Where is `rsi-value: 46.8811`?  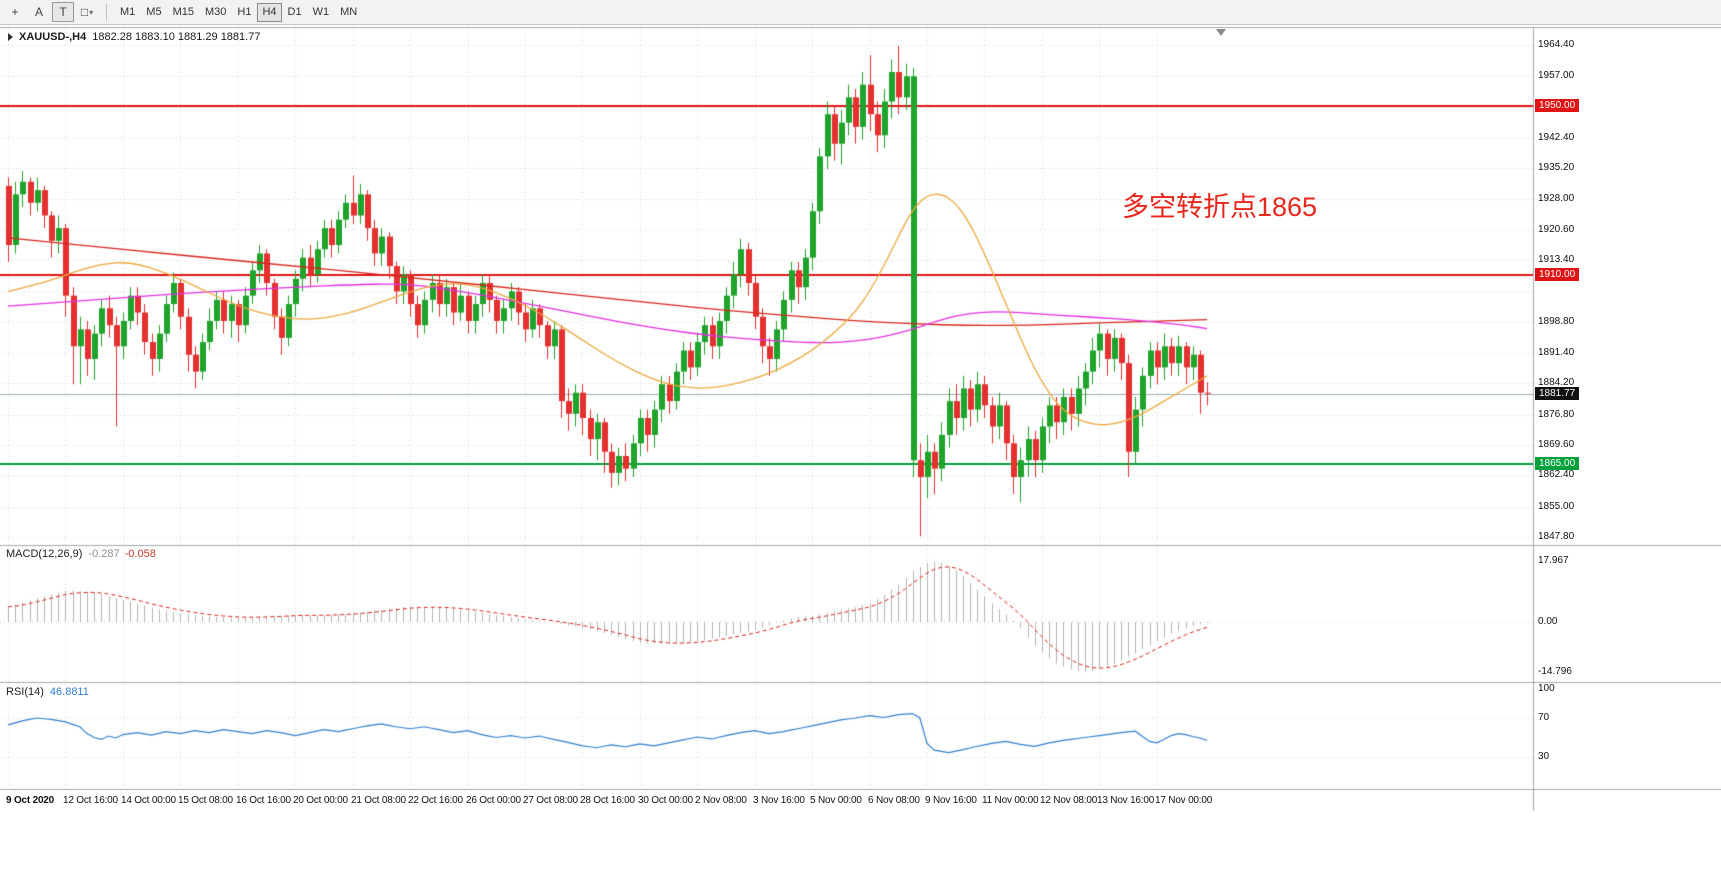 rsi-value: 46.8811 is located at coordinates (69, 692).